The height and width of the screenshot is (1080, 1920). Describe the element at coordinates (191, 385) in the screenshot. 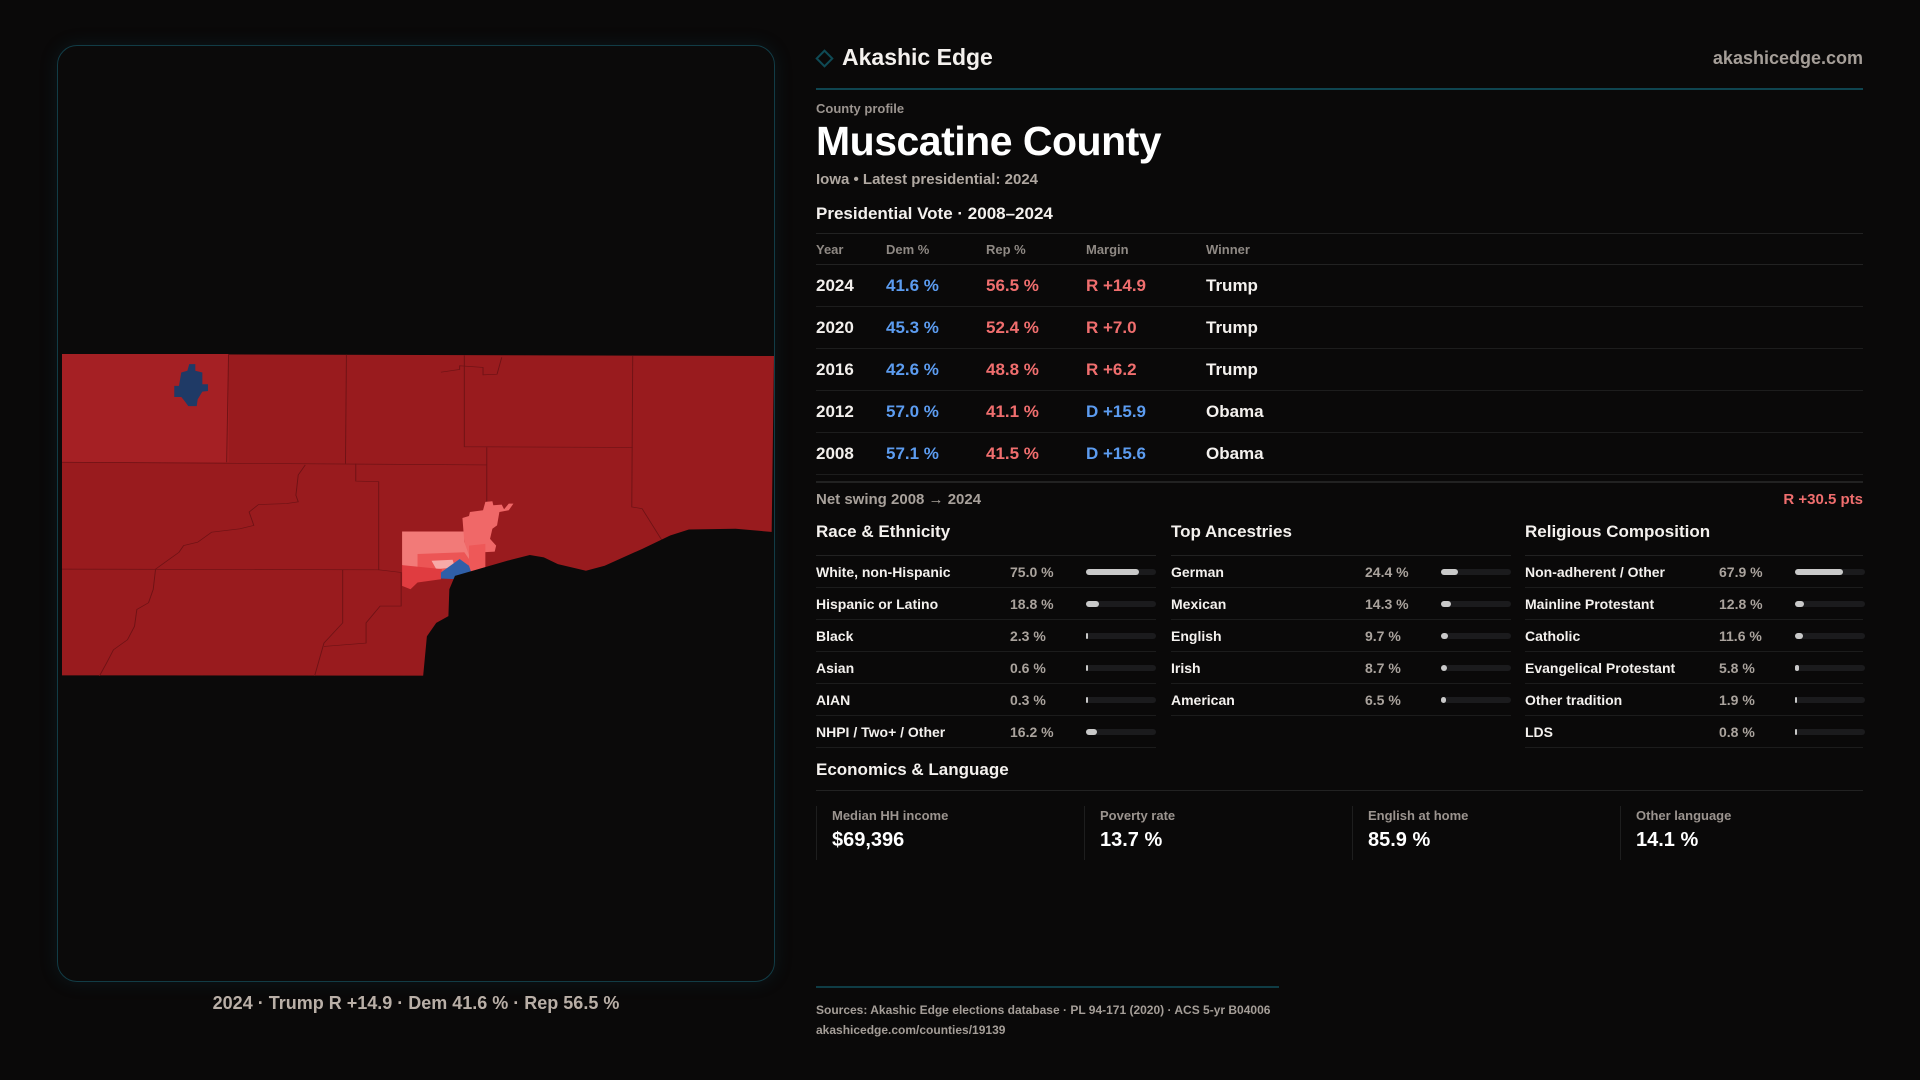

I see `wilton-dem-area` at that location.